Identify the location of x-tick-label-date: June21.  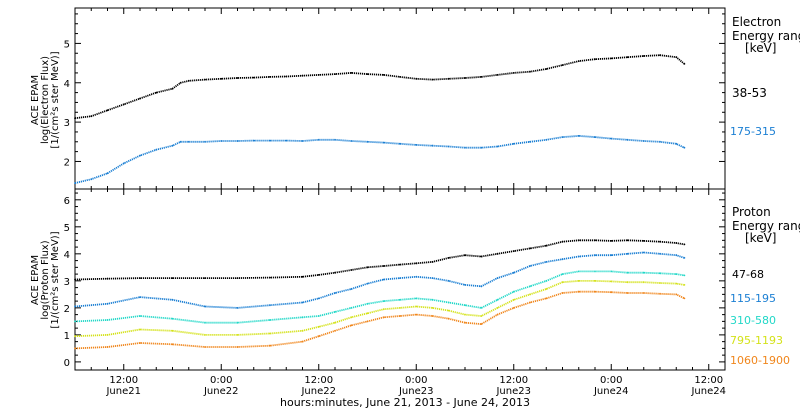
(123, 391).